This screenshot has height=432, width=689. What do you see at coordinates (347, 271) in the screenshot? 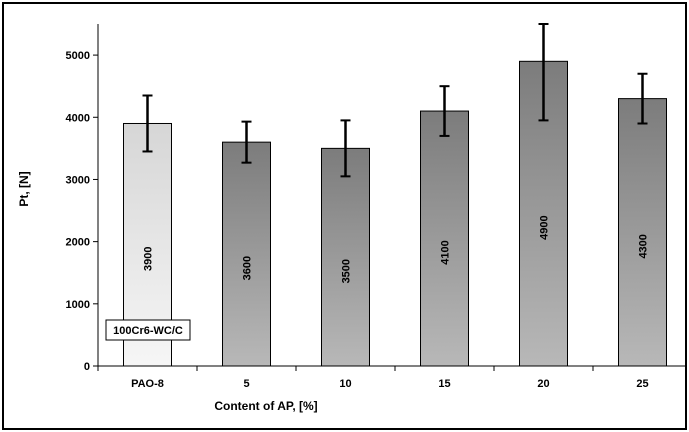
I see `data-label: 3500` at bounding box center [347, 271].